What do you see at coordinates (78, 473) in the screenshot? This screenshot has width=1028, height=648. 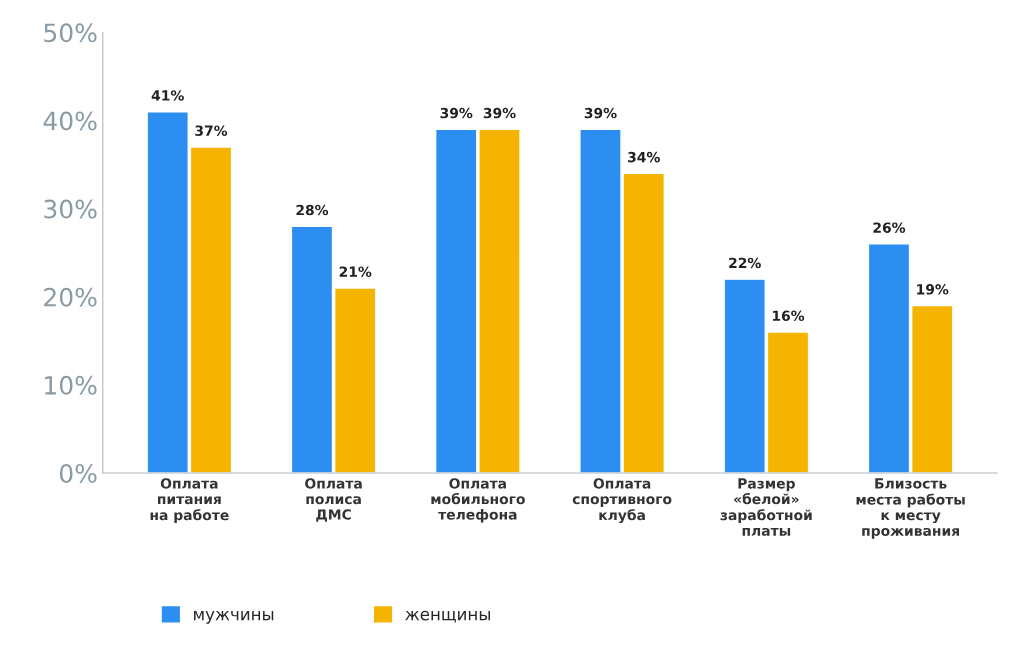 I see `y-tick-label: 0%` at bounding box center [78, 473].